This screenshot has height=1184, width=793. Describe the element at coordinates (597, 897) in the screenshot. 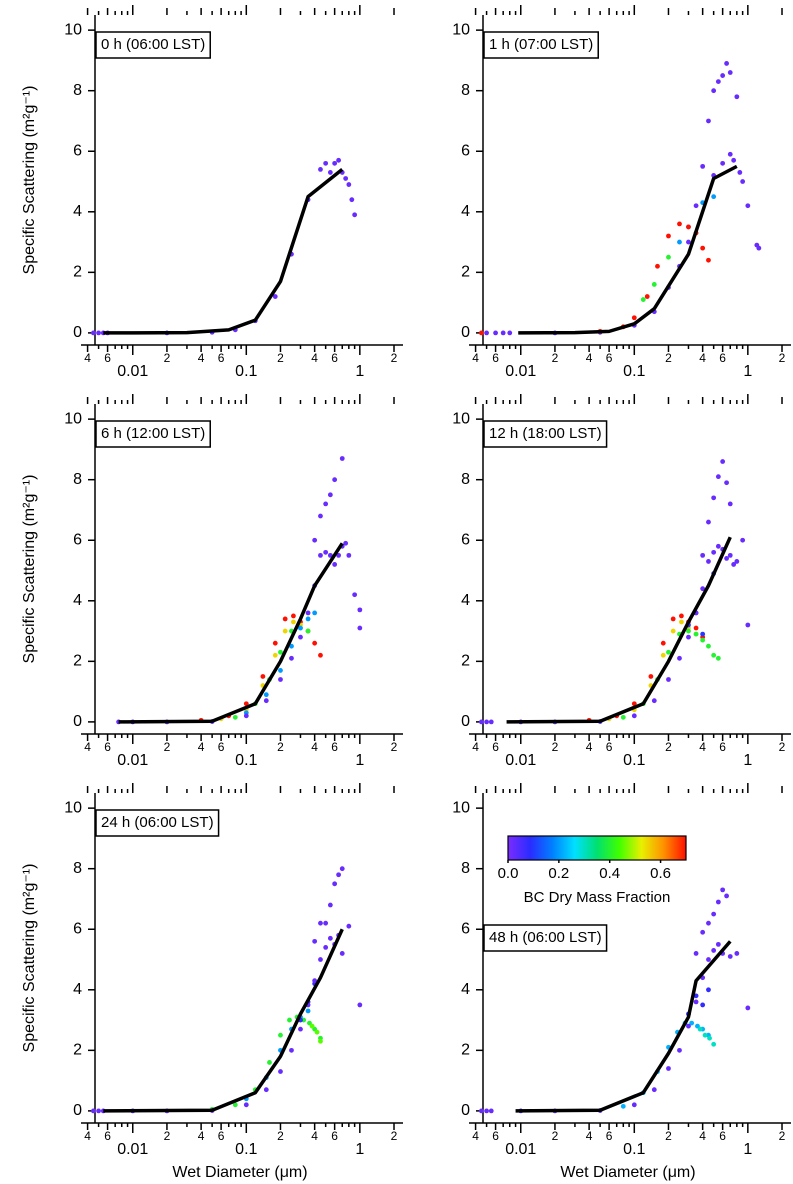

I see `colorbar-label: BC Dry Mass Fraction` at that location.